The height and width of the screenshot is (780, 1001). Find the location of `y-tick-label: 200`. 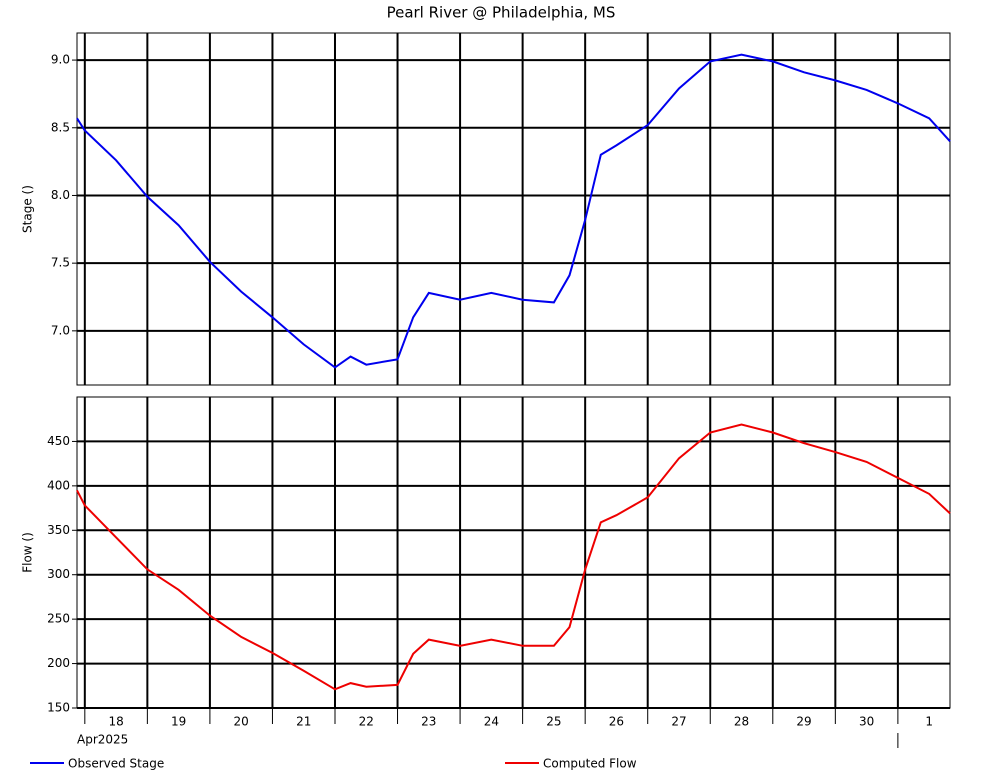

y-tick-label: 200 is located at coordinates (58, 663).